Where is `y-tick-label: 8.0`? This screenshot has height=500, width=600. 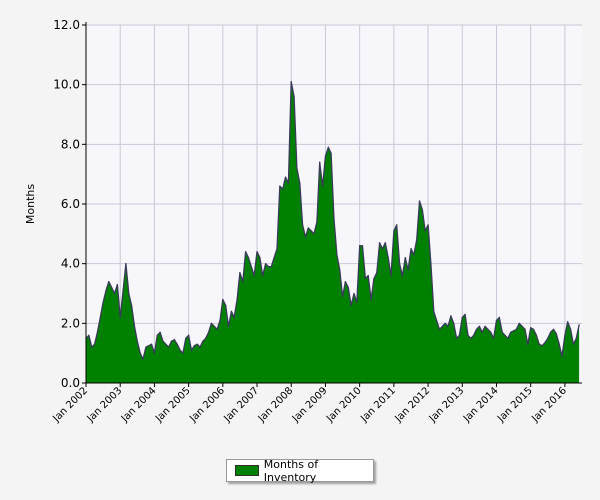
y-tick-label: 8.0 is located at coordinates (70, 144).